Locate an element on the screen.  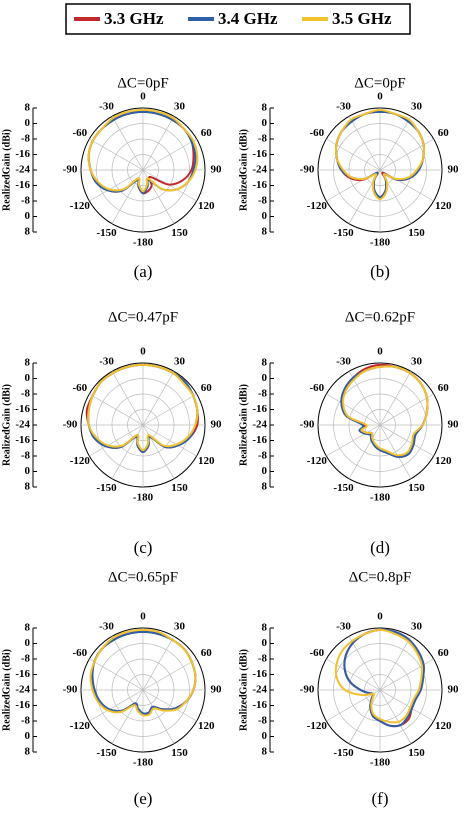
legend-label: 3.5 GHz is located at coordinates (362, 18).